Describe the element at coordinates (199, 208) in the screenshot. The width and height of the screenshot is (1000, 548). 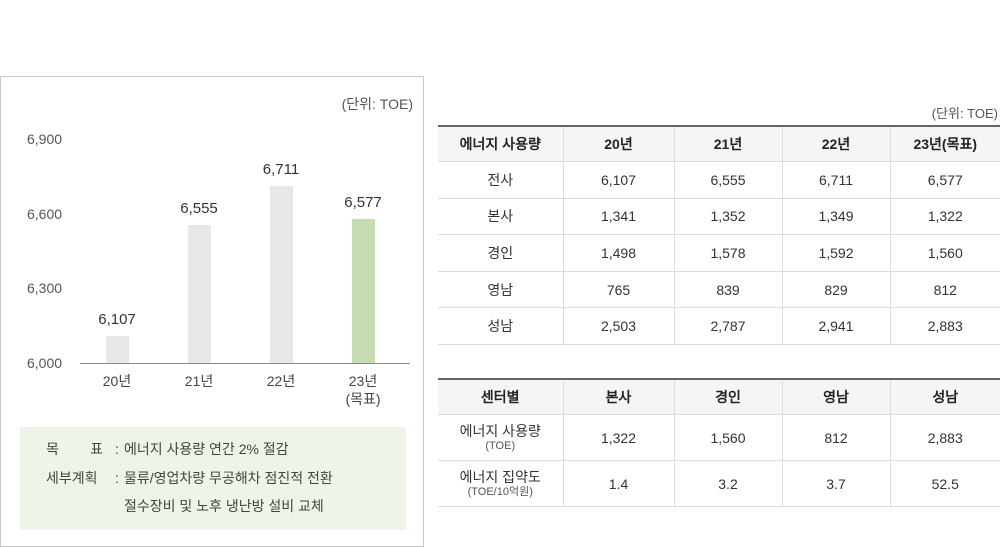
I see `bar-value-label-21: 6,555` at that location.